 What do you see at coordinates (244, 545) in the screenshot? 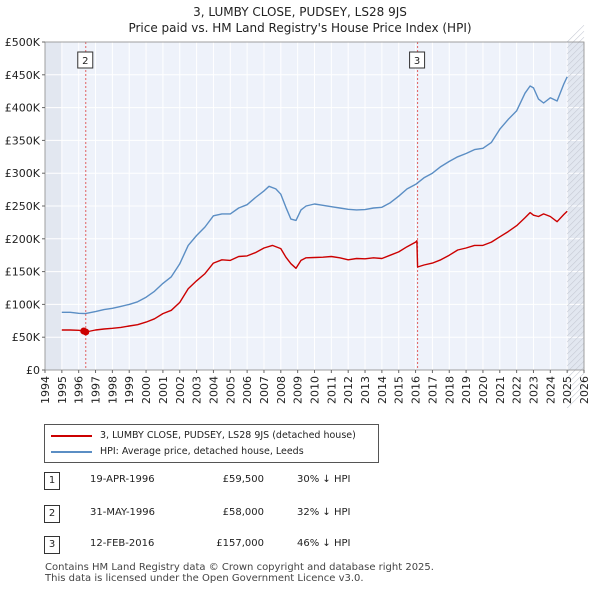
I see `transaction-row: 3 12-FEB-2016 £157,000 46% ↓ HPI` at bounding box center [244, 545].